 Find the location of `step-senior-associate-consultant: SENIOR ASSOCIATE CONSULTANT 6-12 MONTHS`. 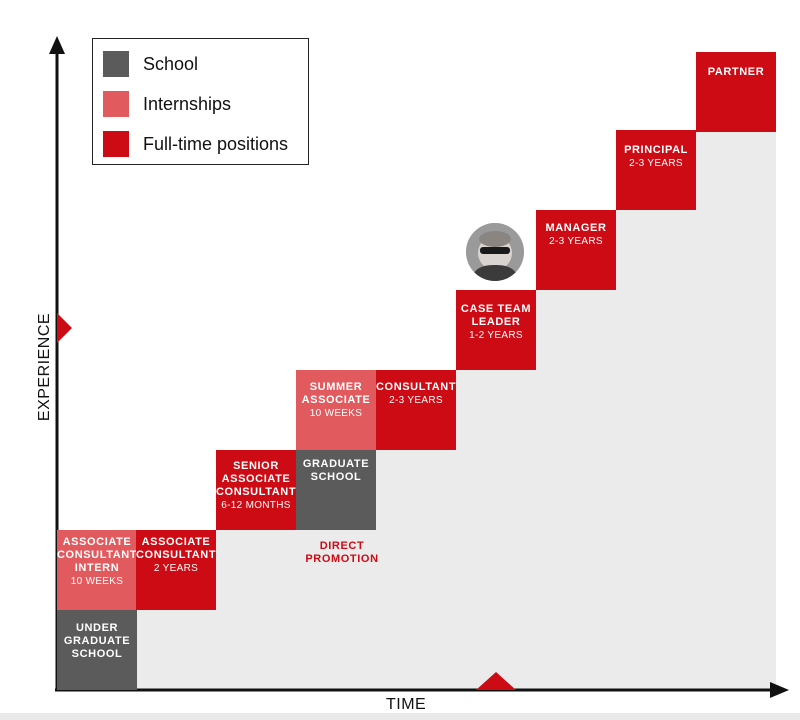

step-senior-associate-consultant: SENIOR ASSOCIATE CONSULTANT 6-12 MONTHS is located at coordinates (256, 490).